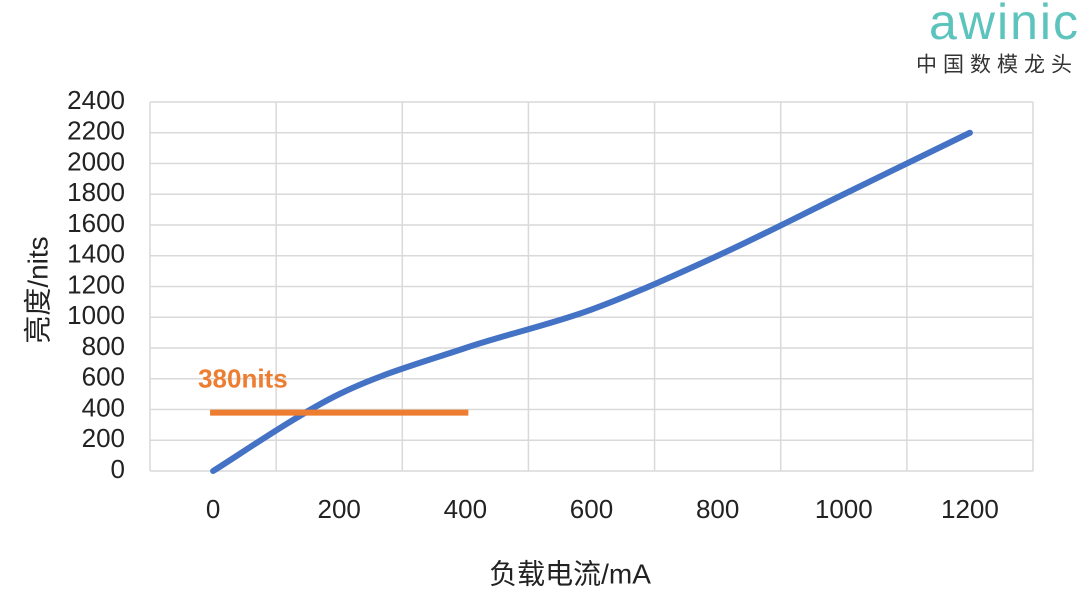  Describe the element at coordinates (96, 100) in the screenshot. I see `y-tick-label: 2400` at that location.